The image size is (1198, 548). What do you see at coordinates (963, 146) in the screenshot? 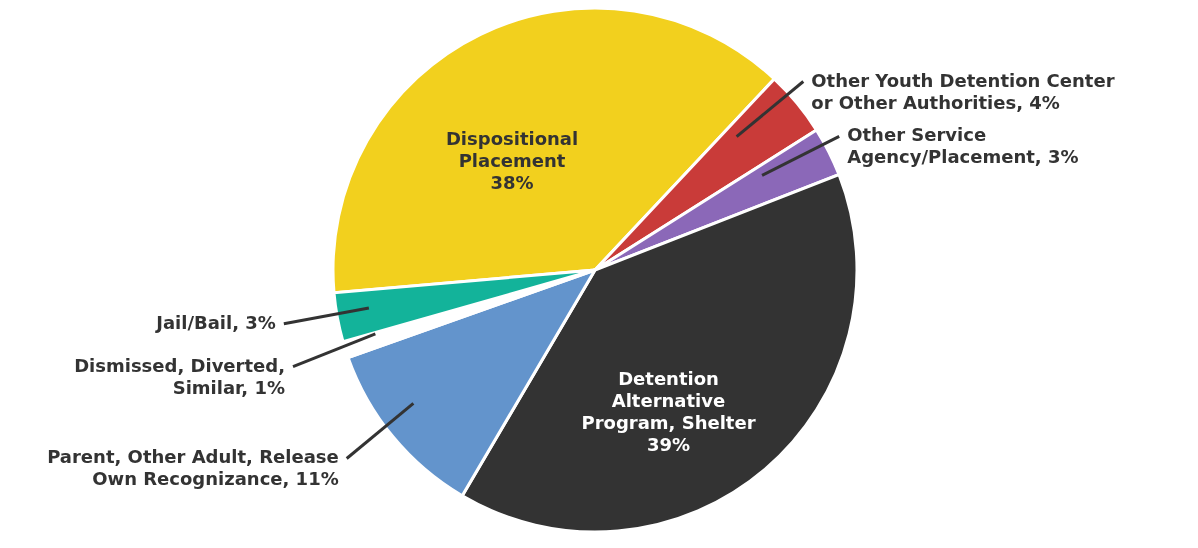
I see `slice-label: Other Service Agency/Placement, 3%` at bounding box center [963, 146].